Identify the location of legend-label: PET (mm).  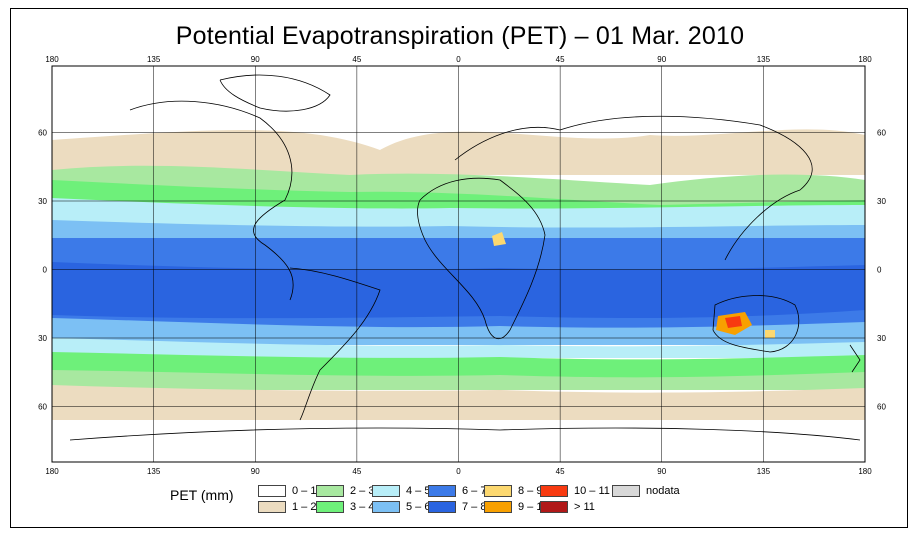
(202, 495).